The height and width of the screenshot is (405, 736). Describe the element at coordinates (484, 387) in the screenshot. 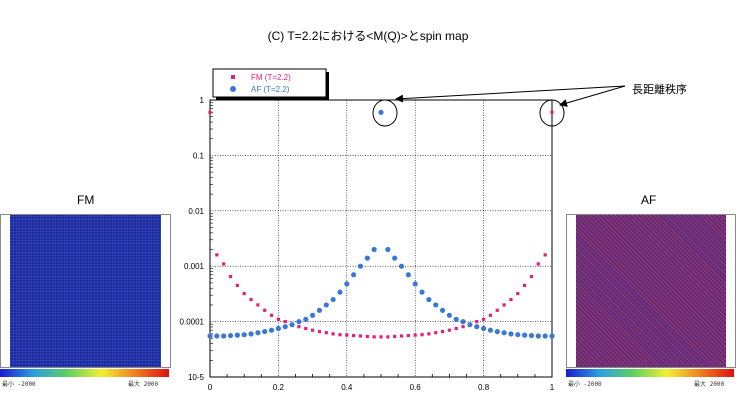

I see `x-tick-label: 0.8` at that location.